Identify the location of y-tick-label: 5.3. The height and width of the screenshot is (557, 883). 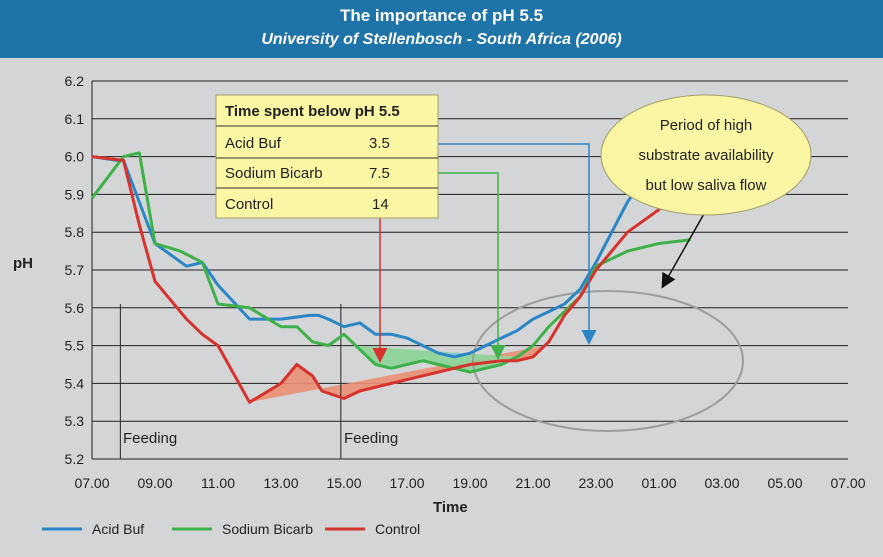
(75, 421).